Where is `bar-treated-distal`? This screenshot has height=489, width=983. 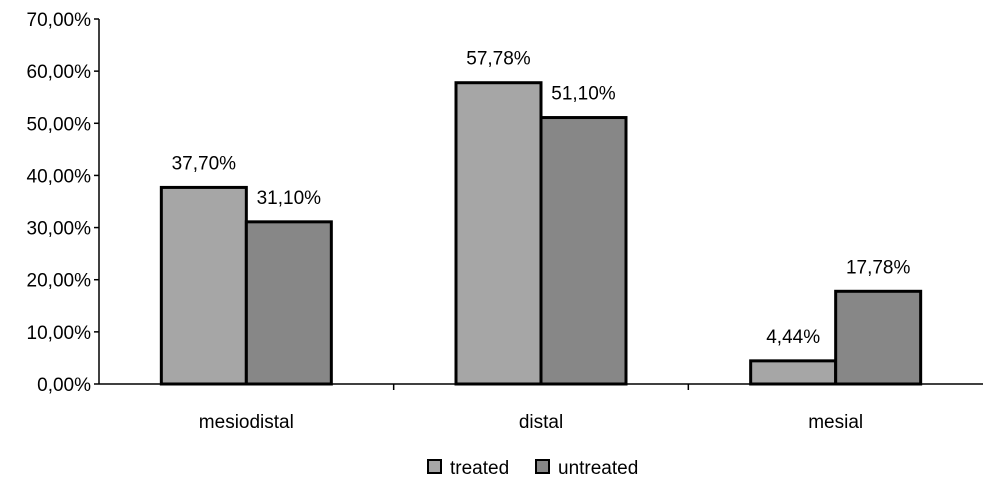 bar-treated-distal is located at coordinates (498, 233).